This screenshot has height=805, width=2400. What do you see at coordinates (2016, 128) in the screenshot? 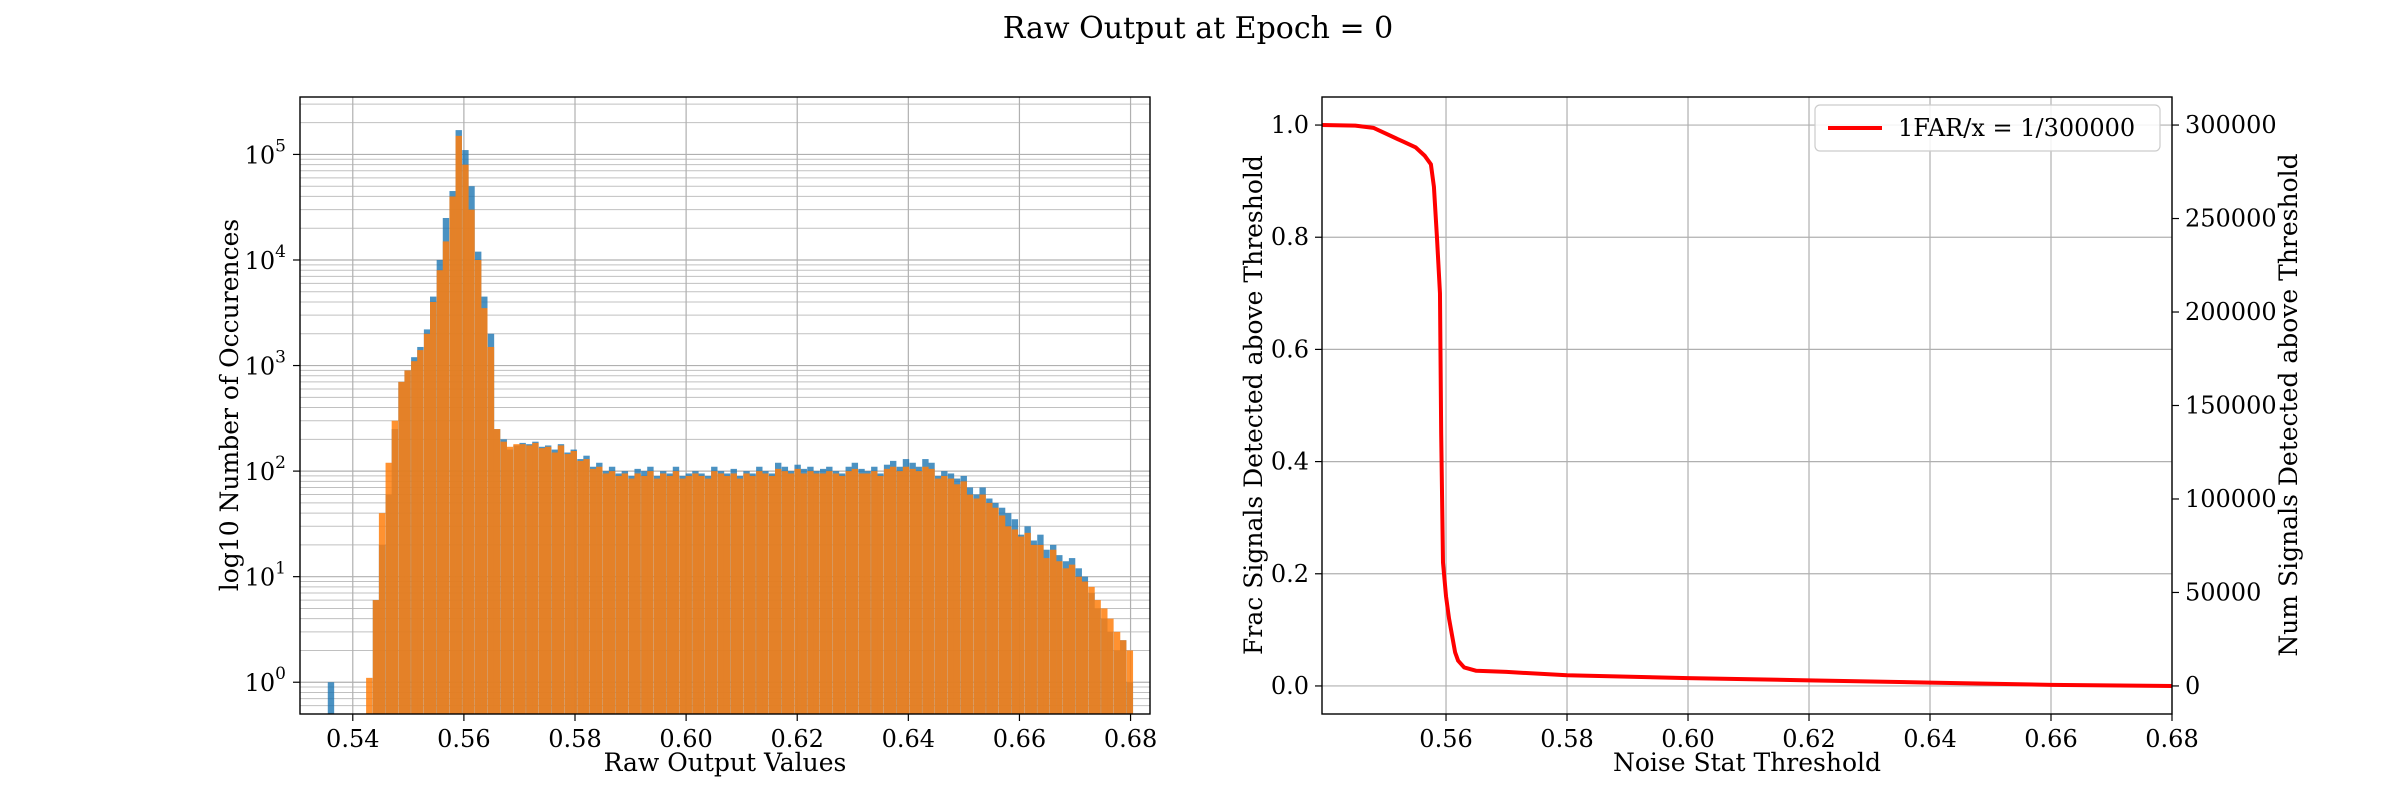
I see `legend-entry-label: 1FAR/x = 1/300000` at bounding box center [2016, 128].